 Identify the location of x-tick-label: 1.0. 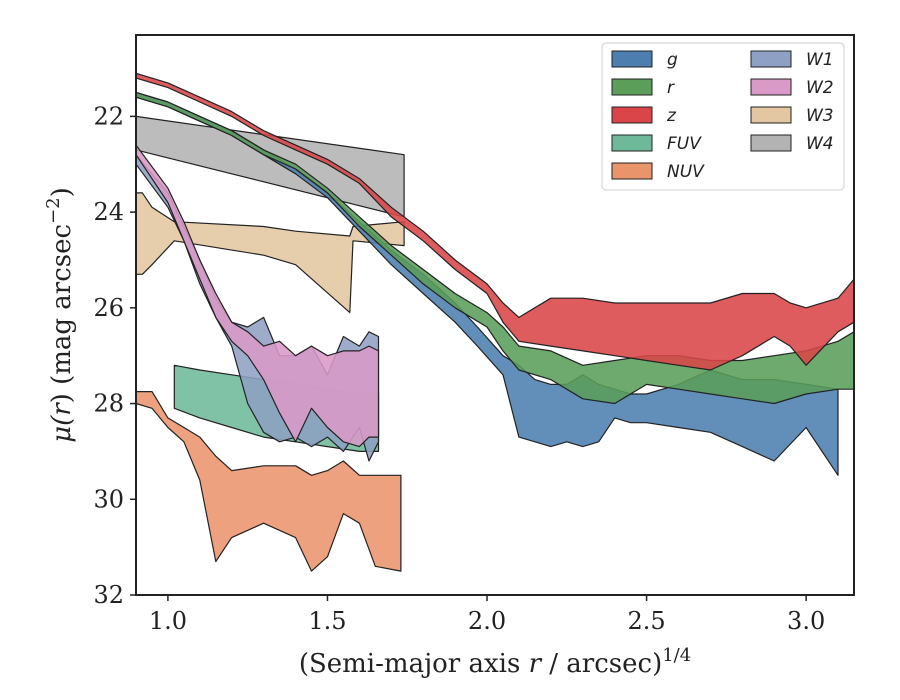
(168, 621).